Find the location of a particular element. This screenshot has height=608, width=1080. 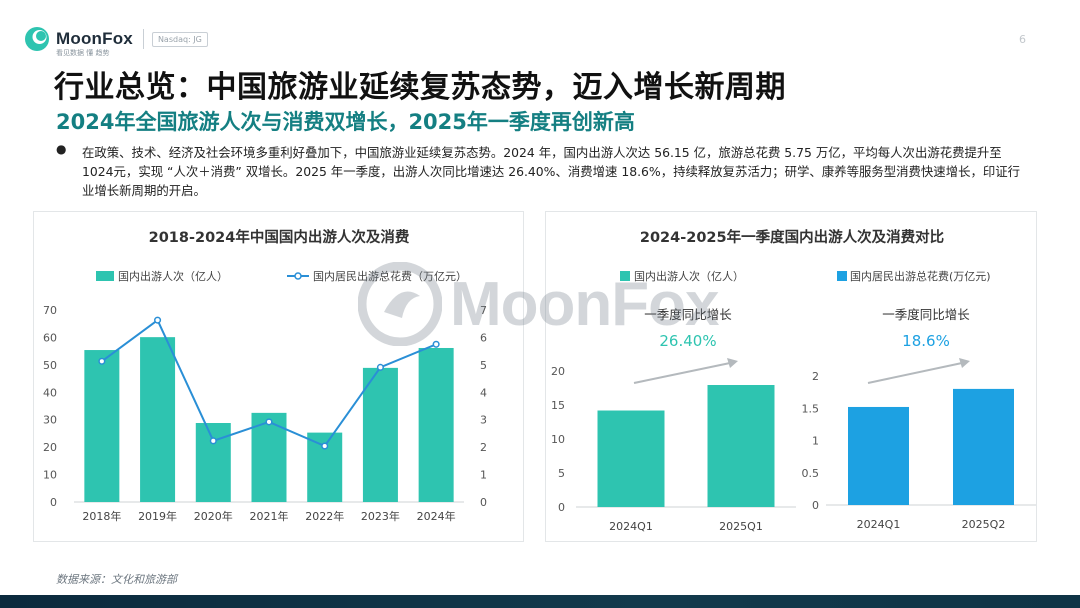

y-left-tick-label: 50 is located at coordinates (50, 365).